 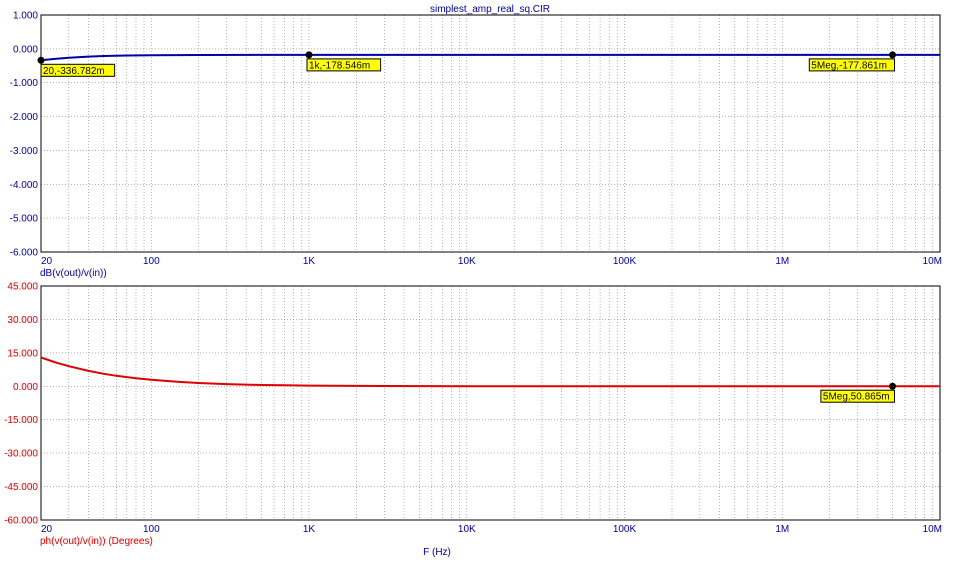 What do you see at coordinates (24, 253) in the screenshot?
I see `gain-y-tick-label: -6.000` at bounding box center [24, 253].